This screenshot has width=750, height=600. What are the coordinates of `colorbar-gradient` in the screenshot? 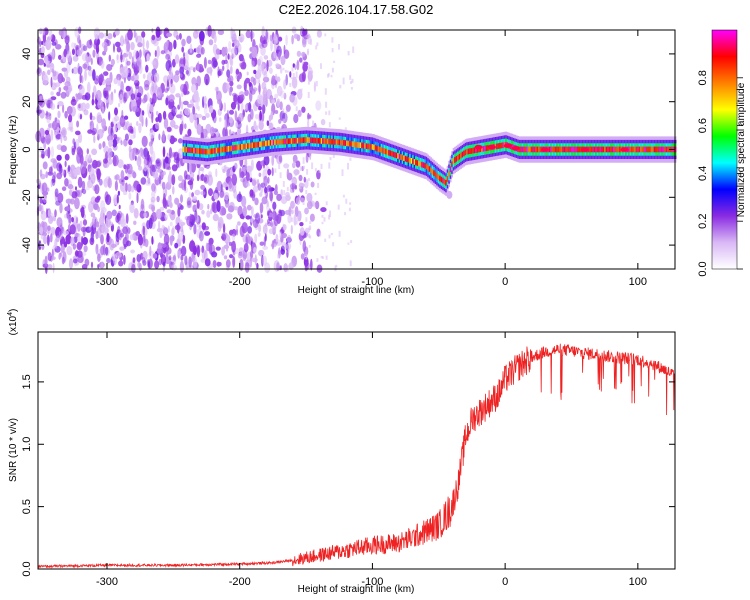 It's located at (724, 149).